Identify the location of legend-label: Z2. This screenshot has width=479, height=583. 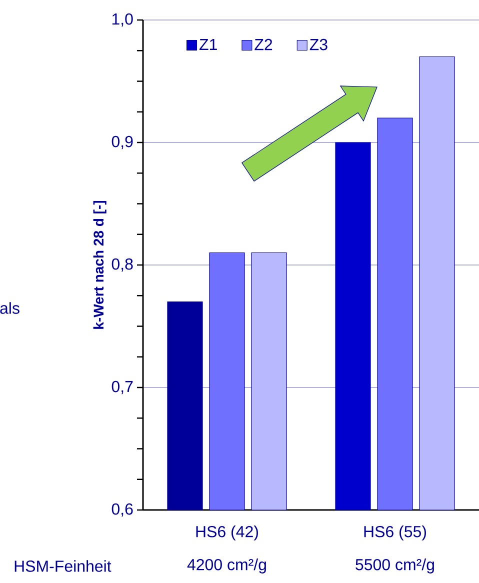
(263, 44).